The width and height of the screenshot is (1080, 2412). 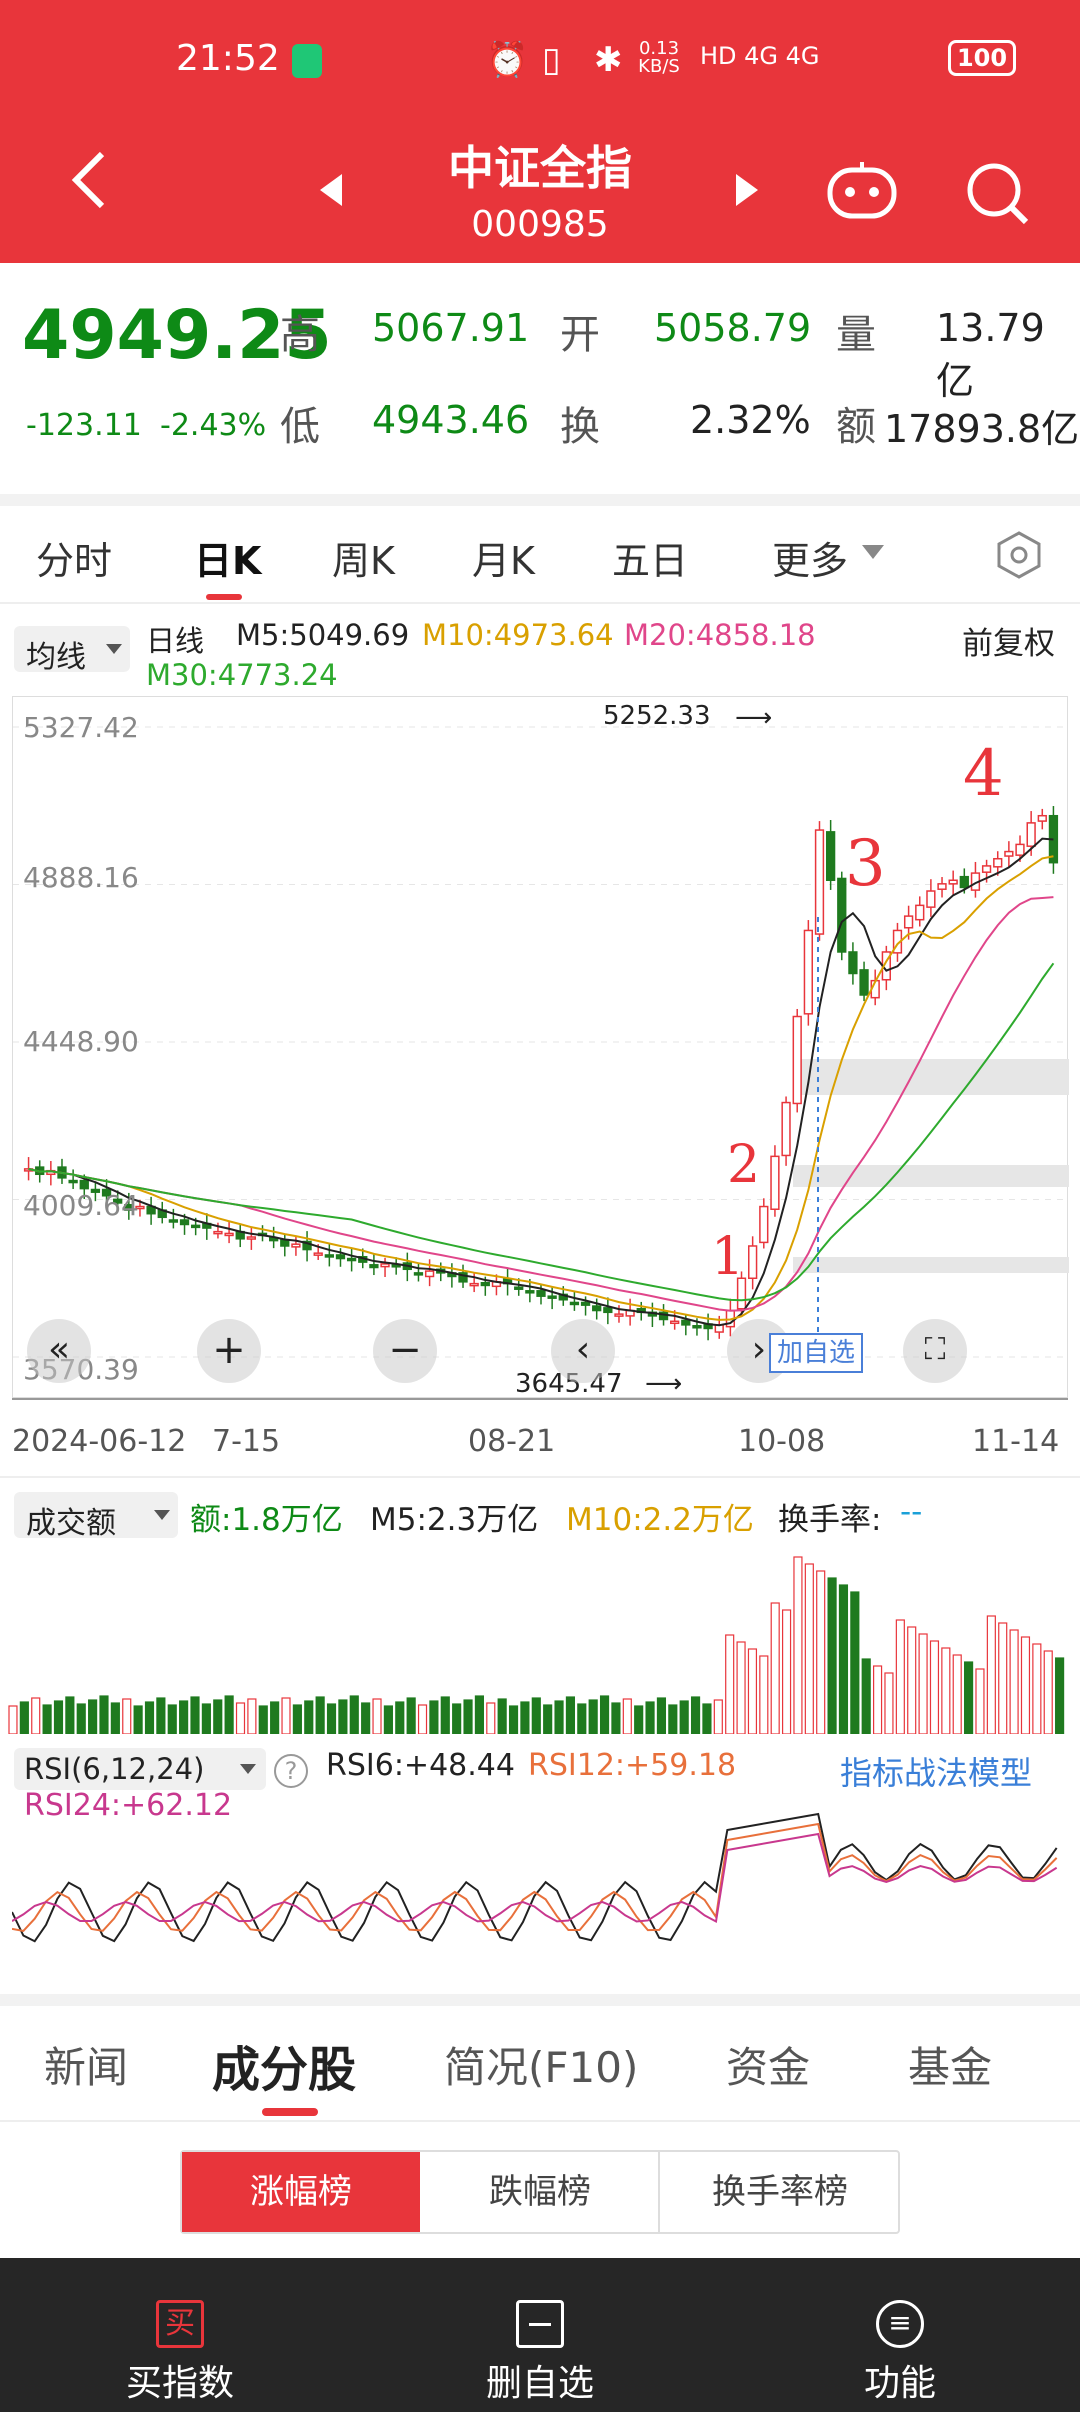 I want to click on tab-daily-k: 日K, so click(x=228, y=561).